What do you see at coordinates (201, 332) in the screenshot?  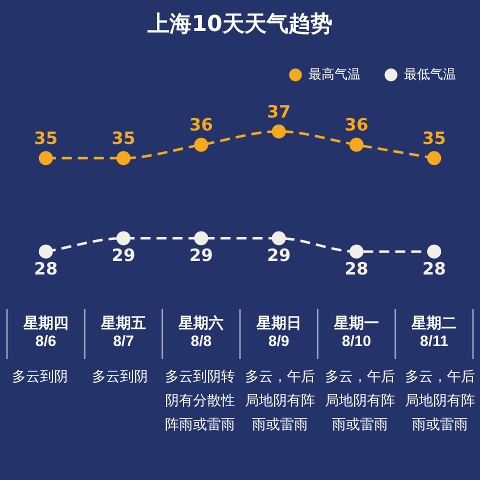 I see `x-tick-label: 星期六 8/8` at bounding box center [201, 332].